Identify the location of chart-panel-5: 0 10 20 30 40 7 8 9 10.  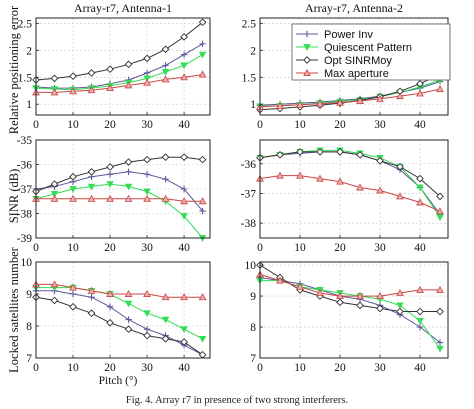
(116, 315).